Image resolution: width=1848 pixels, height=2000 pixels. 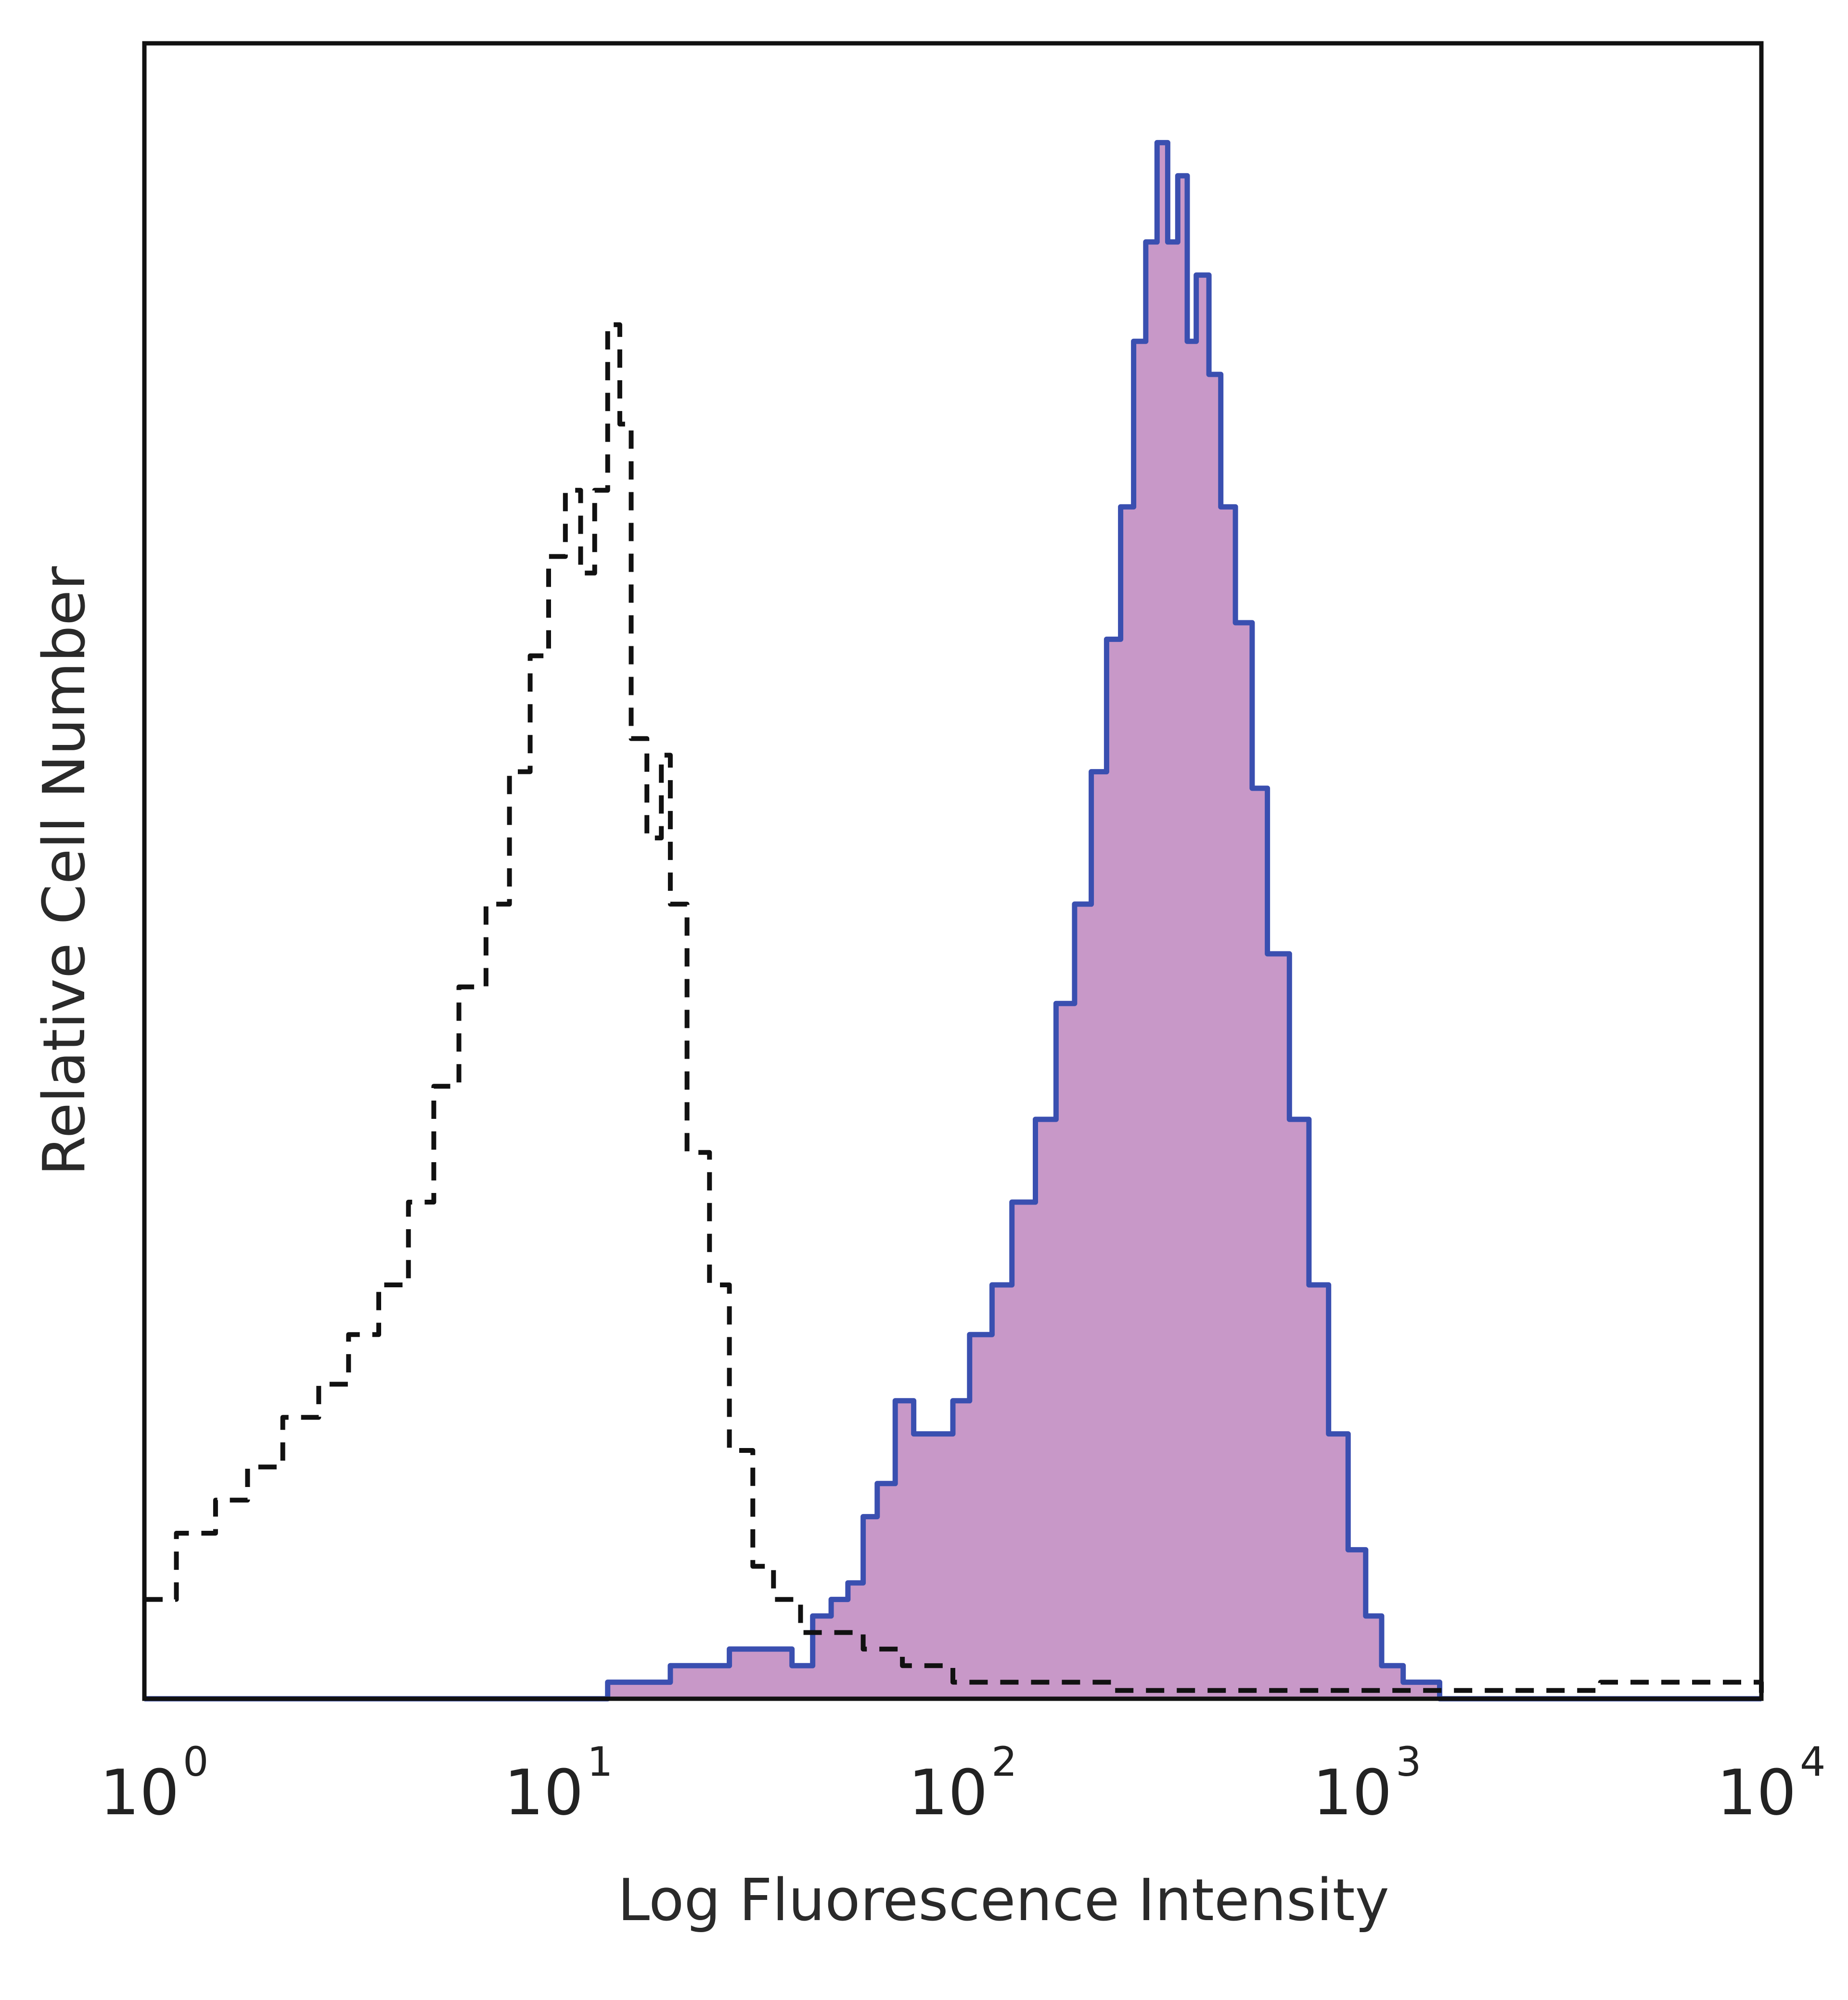 I want to click on x-tick-exponent: 3, so click(x=1408, y=1761).